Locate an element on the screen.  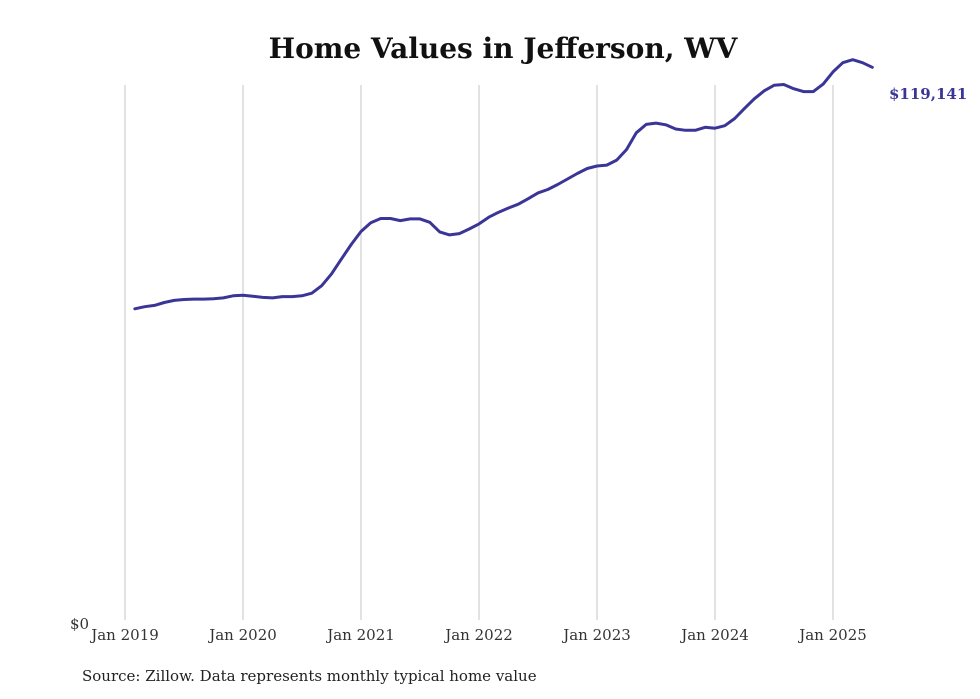
x-tick-label: Jan 2023 is located at coordinates (596, 635).